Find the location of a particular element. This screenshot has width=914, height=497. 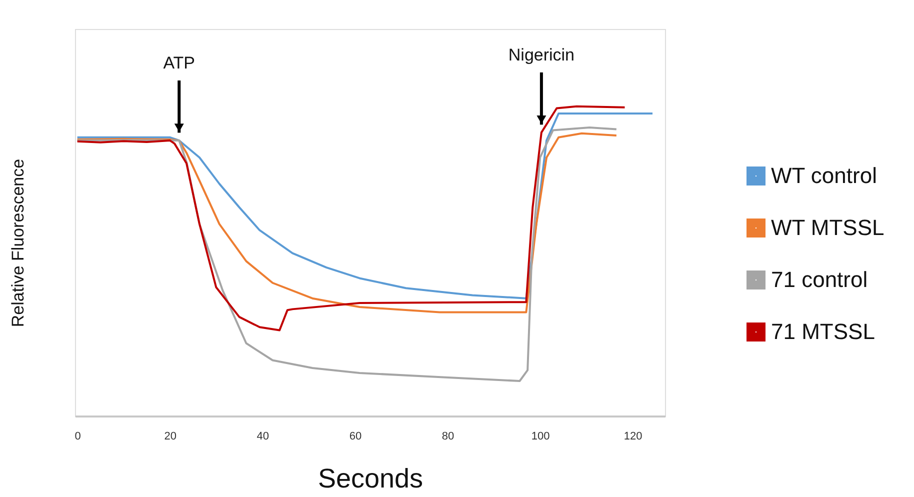

legend-label: 71 MTSSL is located at coordinates (823, 331).